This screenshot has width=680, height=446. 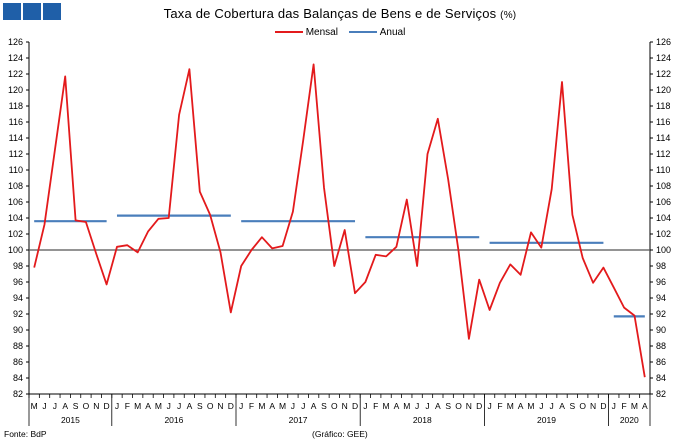 What do you see at coordinates (16, 154) in the screenshot?
I see `y-tick-label-left: 112` at bounding box center [16, 154].